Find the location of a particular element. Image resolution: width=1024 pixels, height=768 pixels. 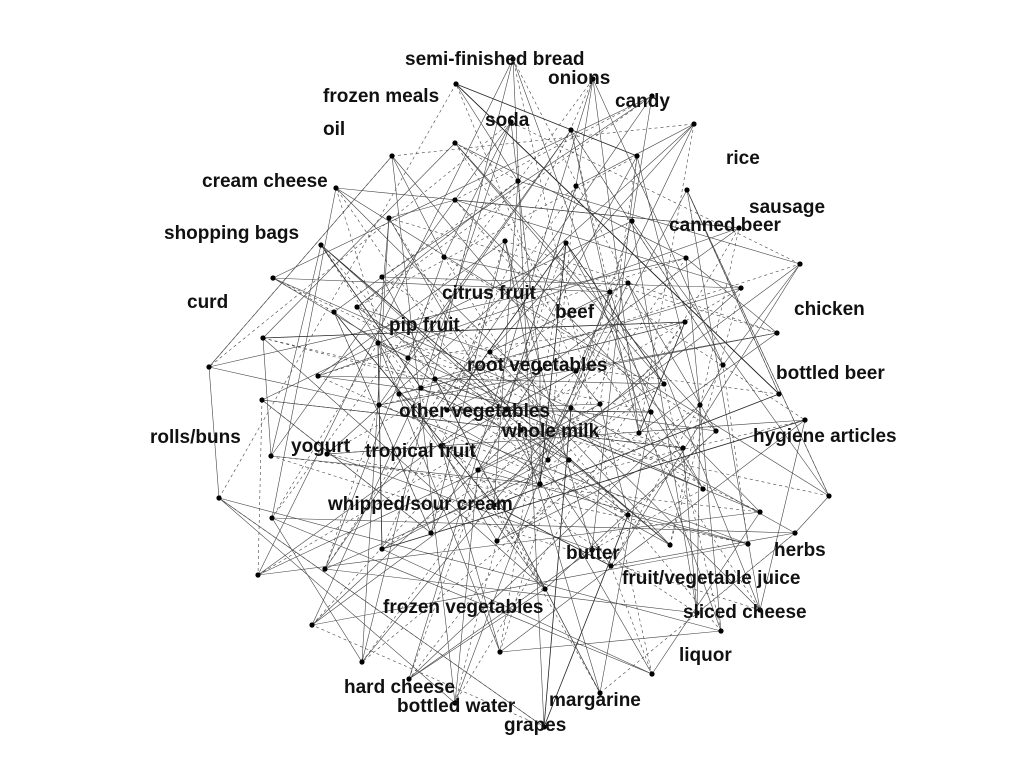

label-pip-fruit: pip fruit is located at coordinates (424, 325).